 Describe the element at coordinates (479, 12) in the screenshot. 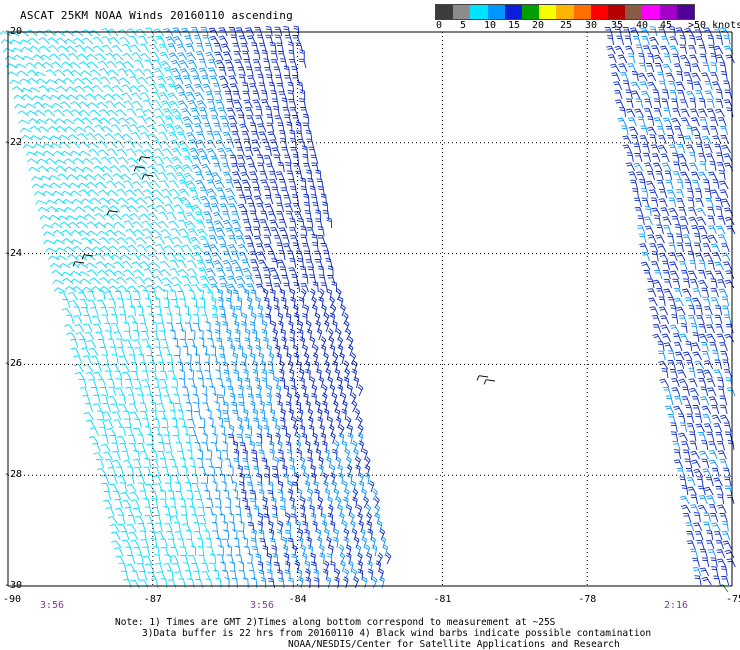

I see `legend-swatch` at that location.